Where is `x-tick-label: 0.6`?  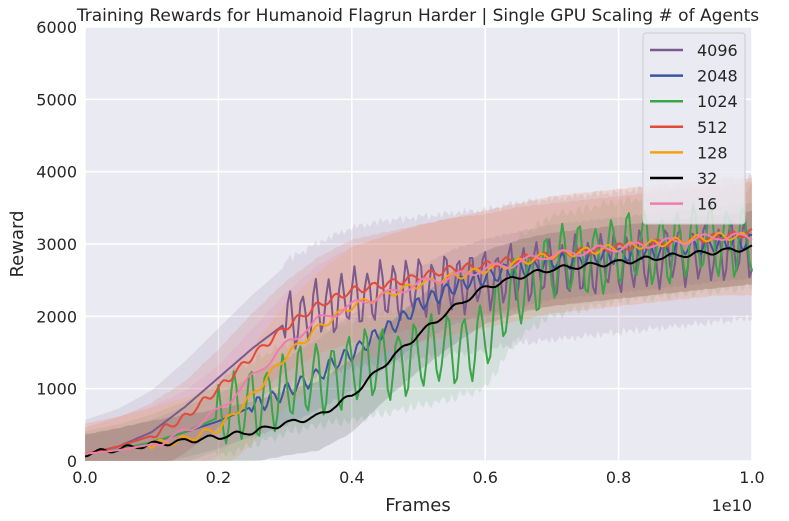 x-tick-label: 0.6 is located at coordinates (484, 477).